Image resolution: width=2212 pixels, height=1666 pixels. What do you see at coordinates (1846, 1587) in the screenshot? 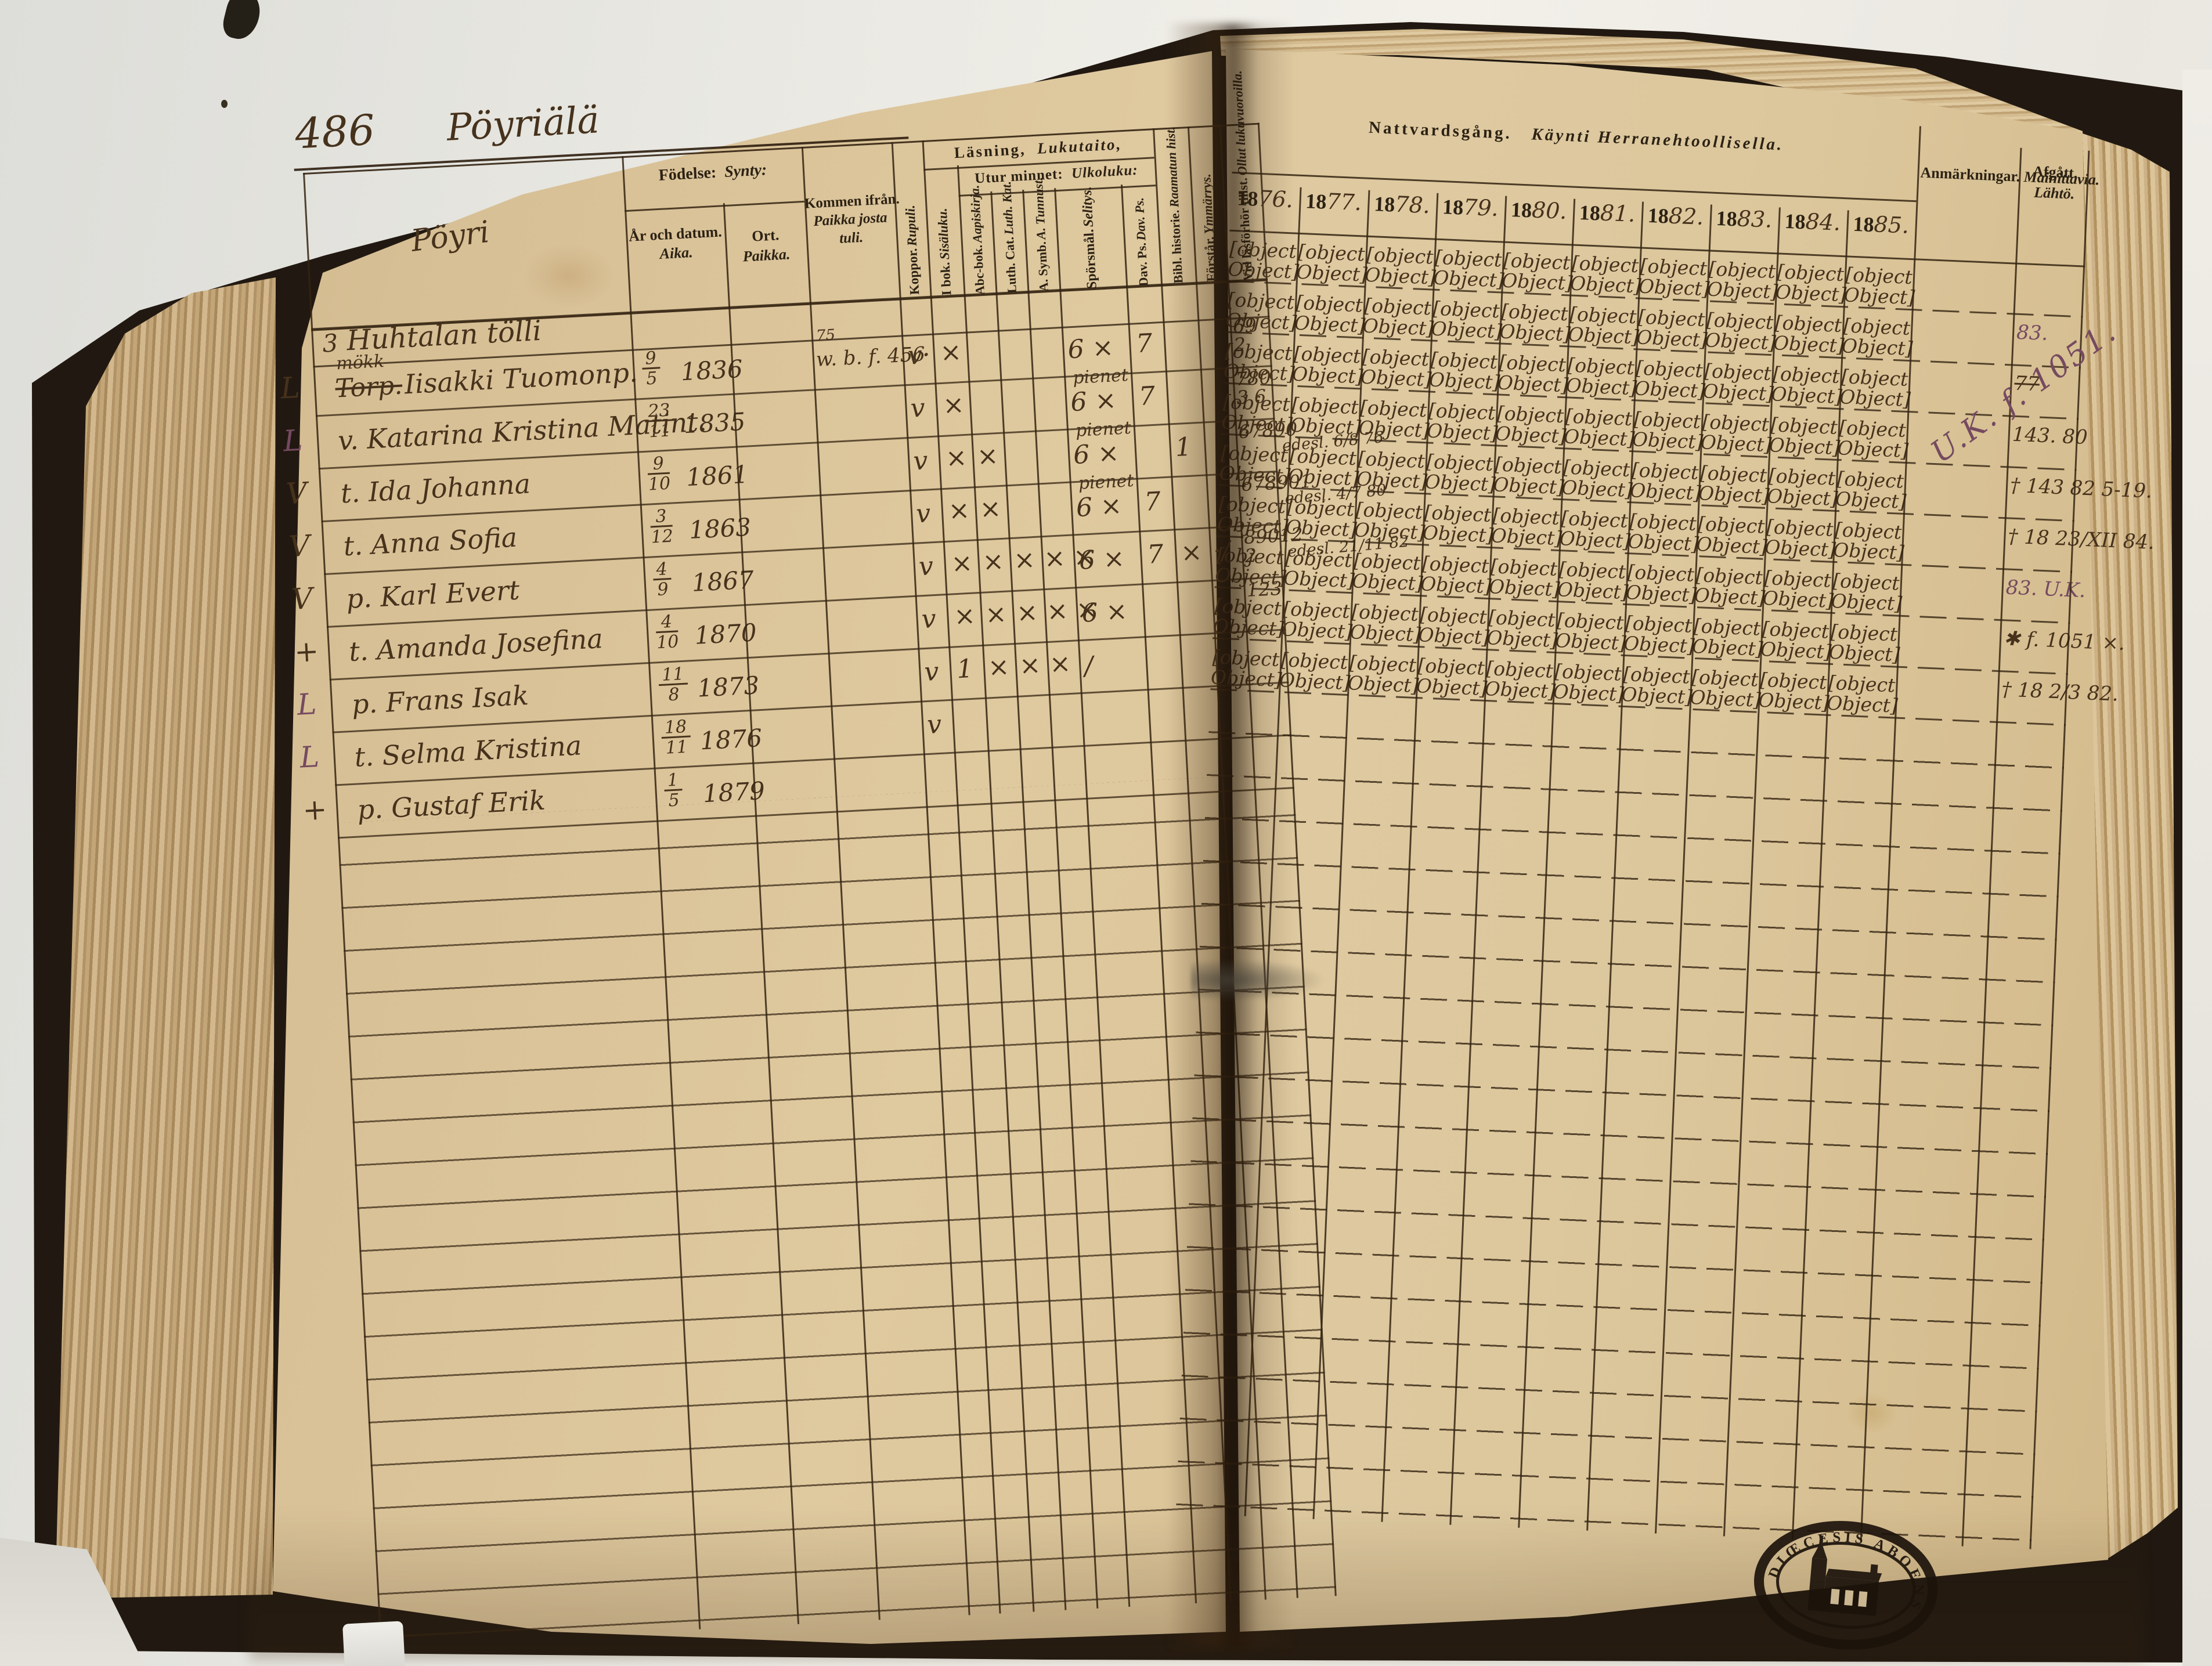
I see `archive-stamp: DIŒCESIS ABOENSIS` at bounding box center [1846, 1587].